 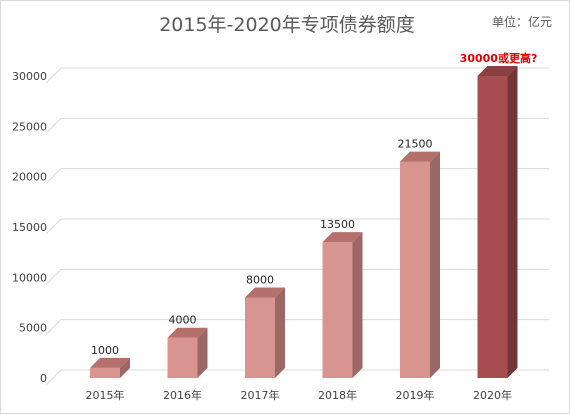 I want to click on data-label: 21500, so click(x=415, y=144).